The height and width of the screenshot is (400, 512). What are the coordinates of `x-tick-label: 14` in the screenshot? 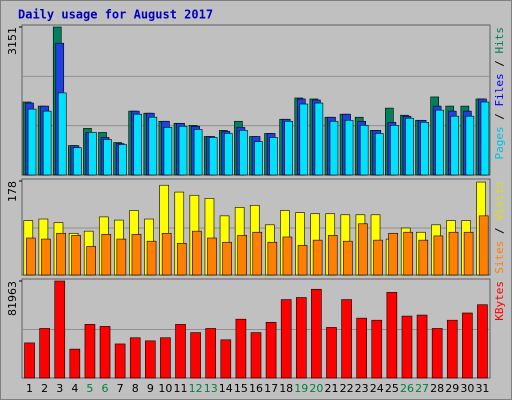 It's located at (226, 388).